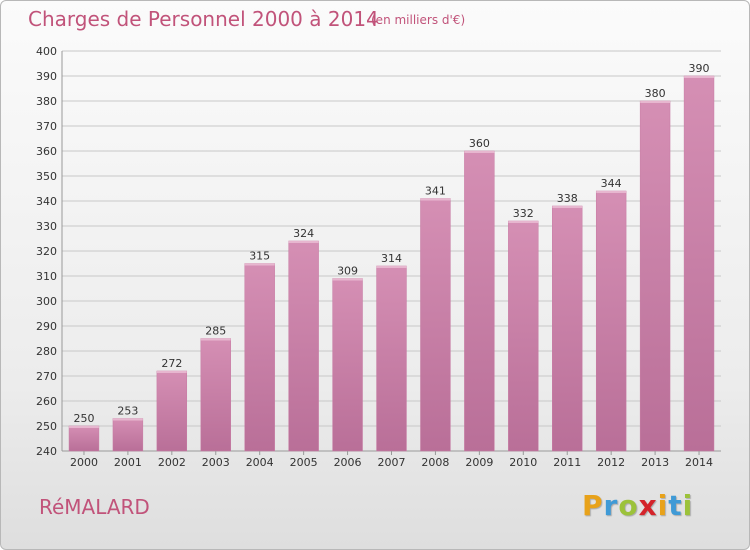  Describe the element at coordinates (611, 183) in the screenshot. I see `data-label: 344` at that location.